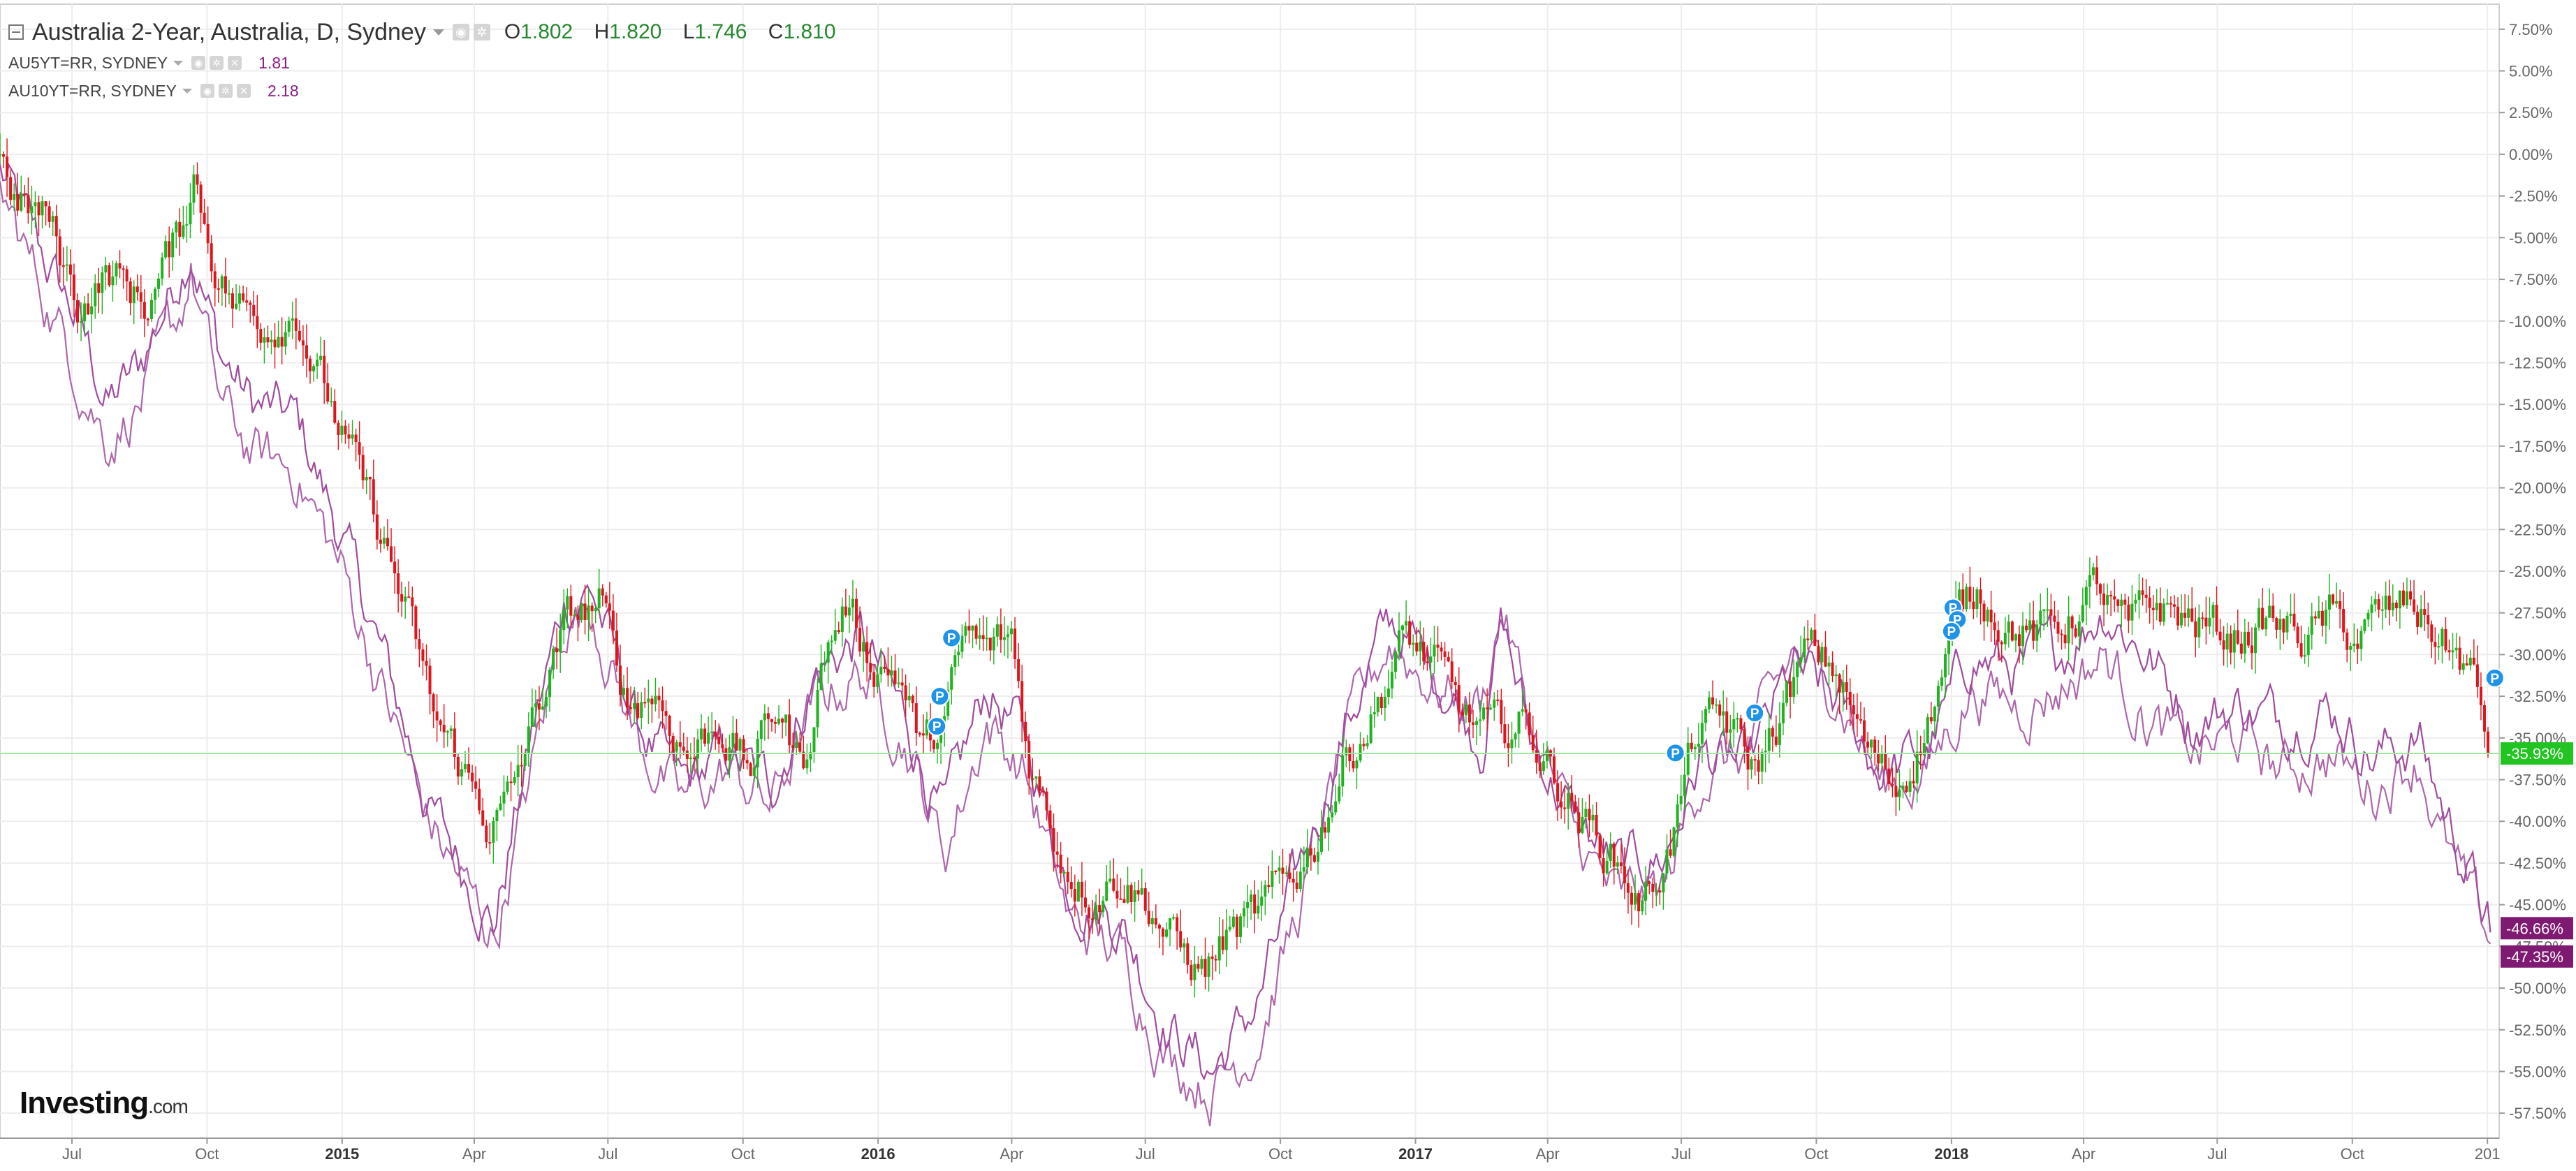 The height and width of the screenshot is (1171, 2576). Describe the element at coordinates (1011, 1154) in the screenshot. I see `x-tick-label: Apr` at that location.